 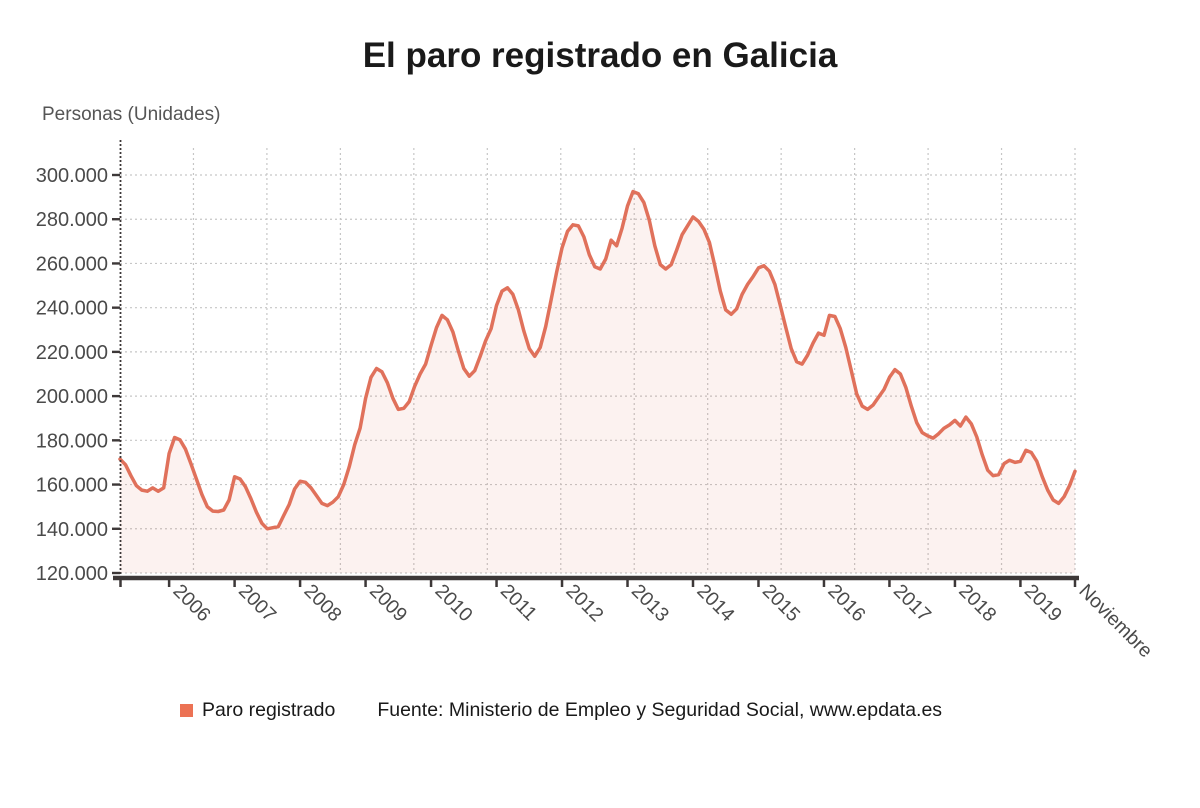 What do you see at coordinates (72, 574) in the screenshot?
I see `y-tick-label: 120.000` at bounding box center [72, 574].